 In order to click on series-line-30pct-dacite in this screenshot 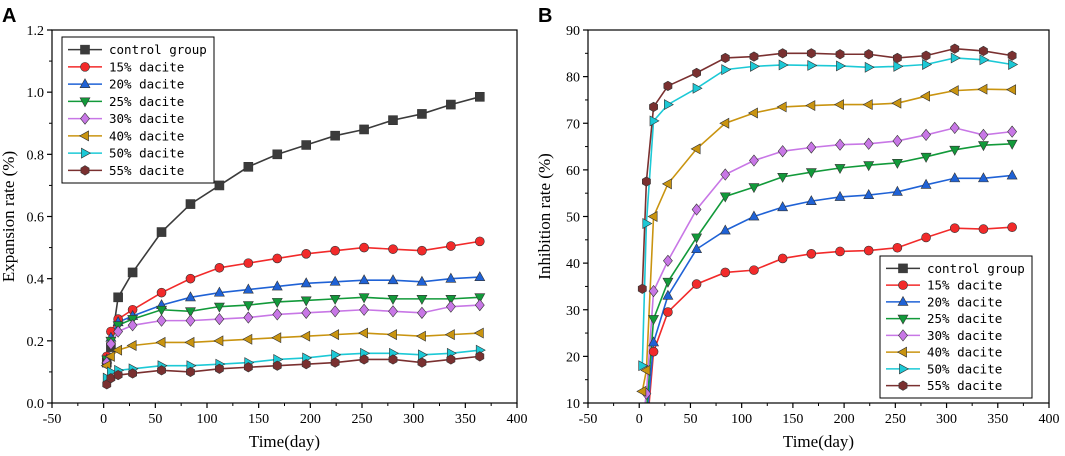, I will do `click(292, 333)`.